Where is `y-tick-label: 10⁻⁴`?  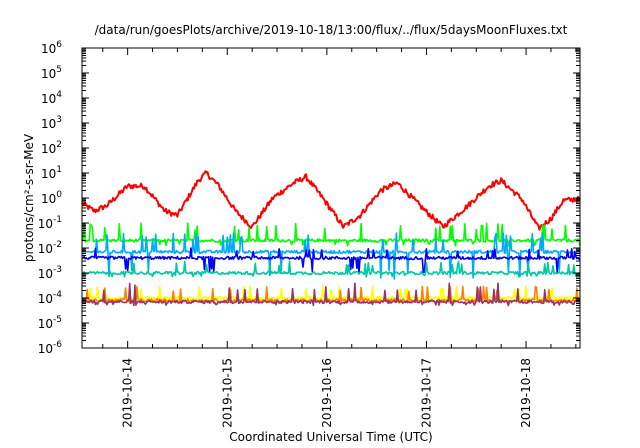 y-tick-label: 10⁻⁴ is located at coordinates (50, 298).